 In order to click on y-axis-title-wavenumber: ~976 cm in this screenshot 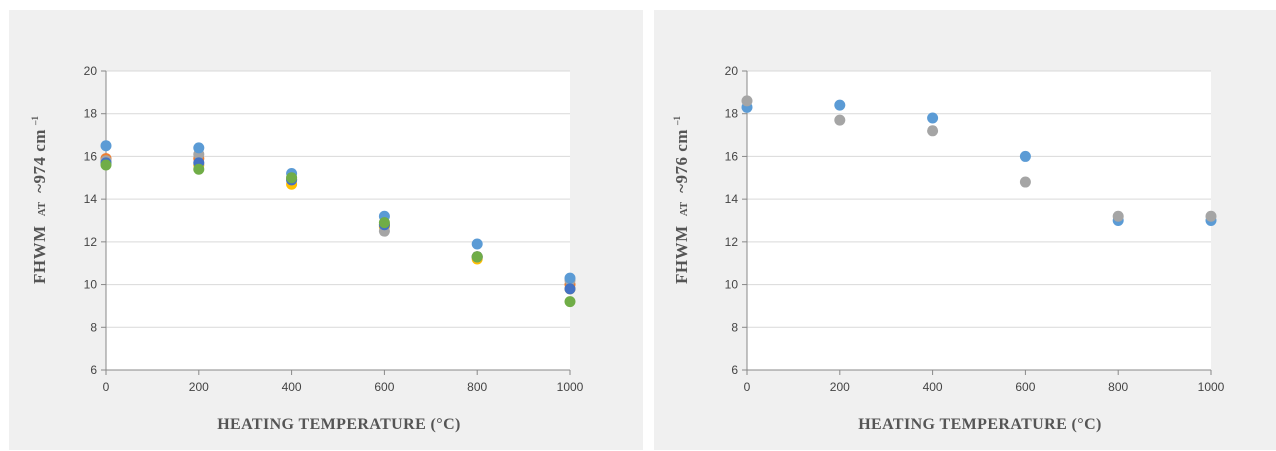, I will do `click(681, 161)`.